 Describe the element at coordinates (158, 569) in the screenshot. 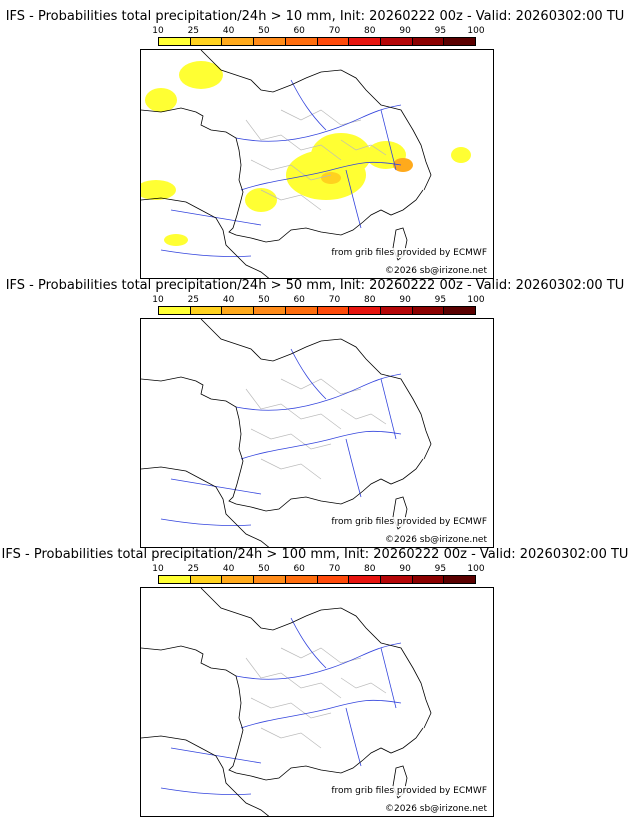

I see `tick-label: 10` at that location.